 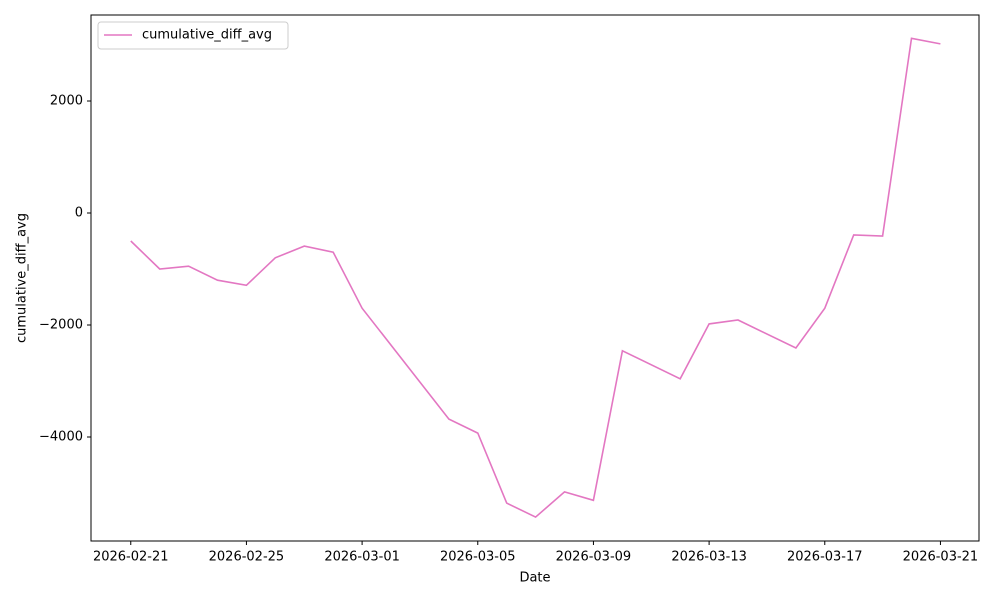 What do you see at coordinates (131, 557) in the screenshot?
I see `x-tick-label: 2026-02-21` at bounding box center [131, 557].